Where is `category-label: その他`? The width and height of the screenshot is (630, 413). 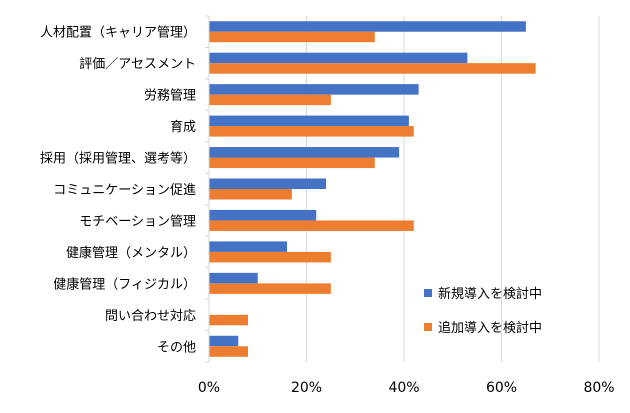 category-label: その他 is located at coordinates (176, 347).